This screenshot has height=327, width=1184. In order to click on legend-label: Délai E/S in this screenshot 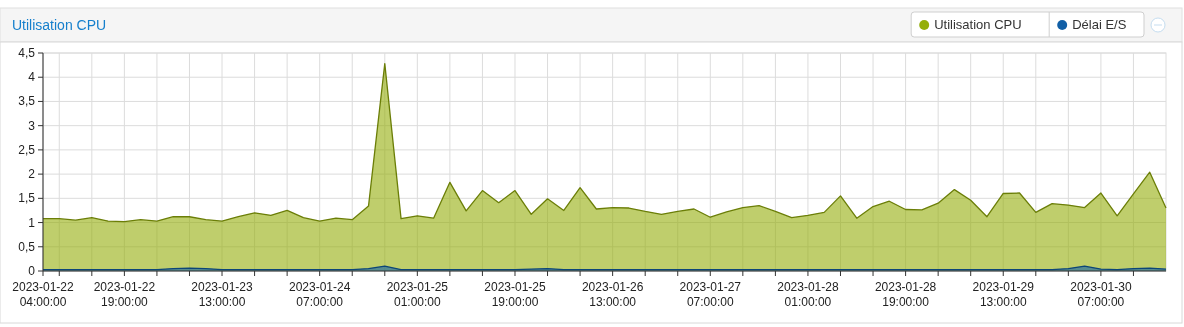, I will do `click(1099, 24)`.